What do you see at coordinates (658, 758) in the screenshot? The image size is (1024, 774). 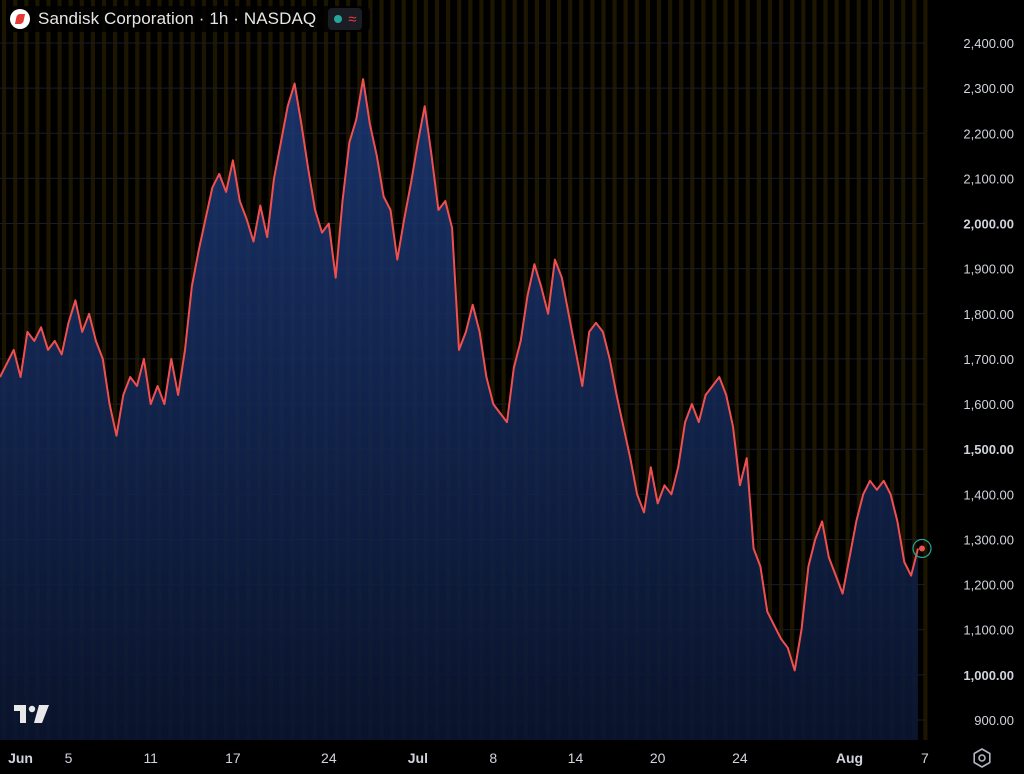 I see `time-tick-label: 20` at bounding box center [658, 758].